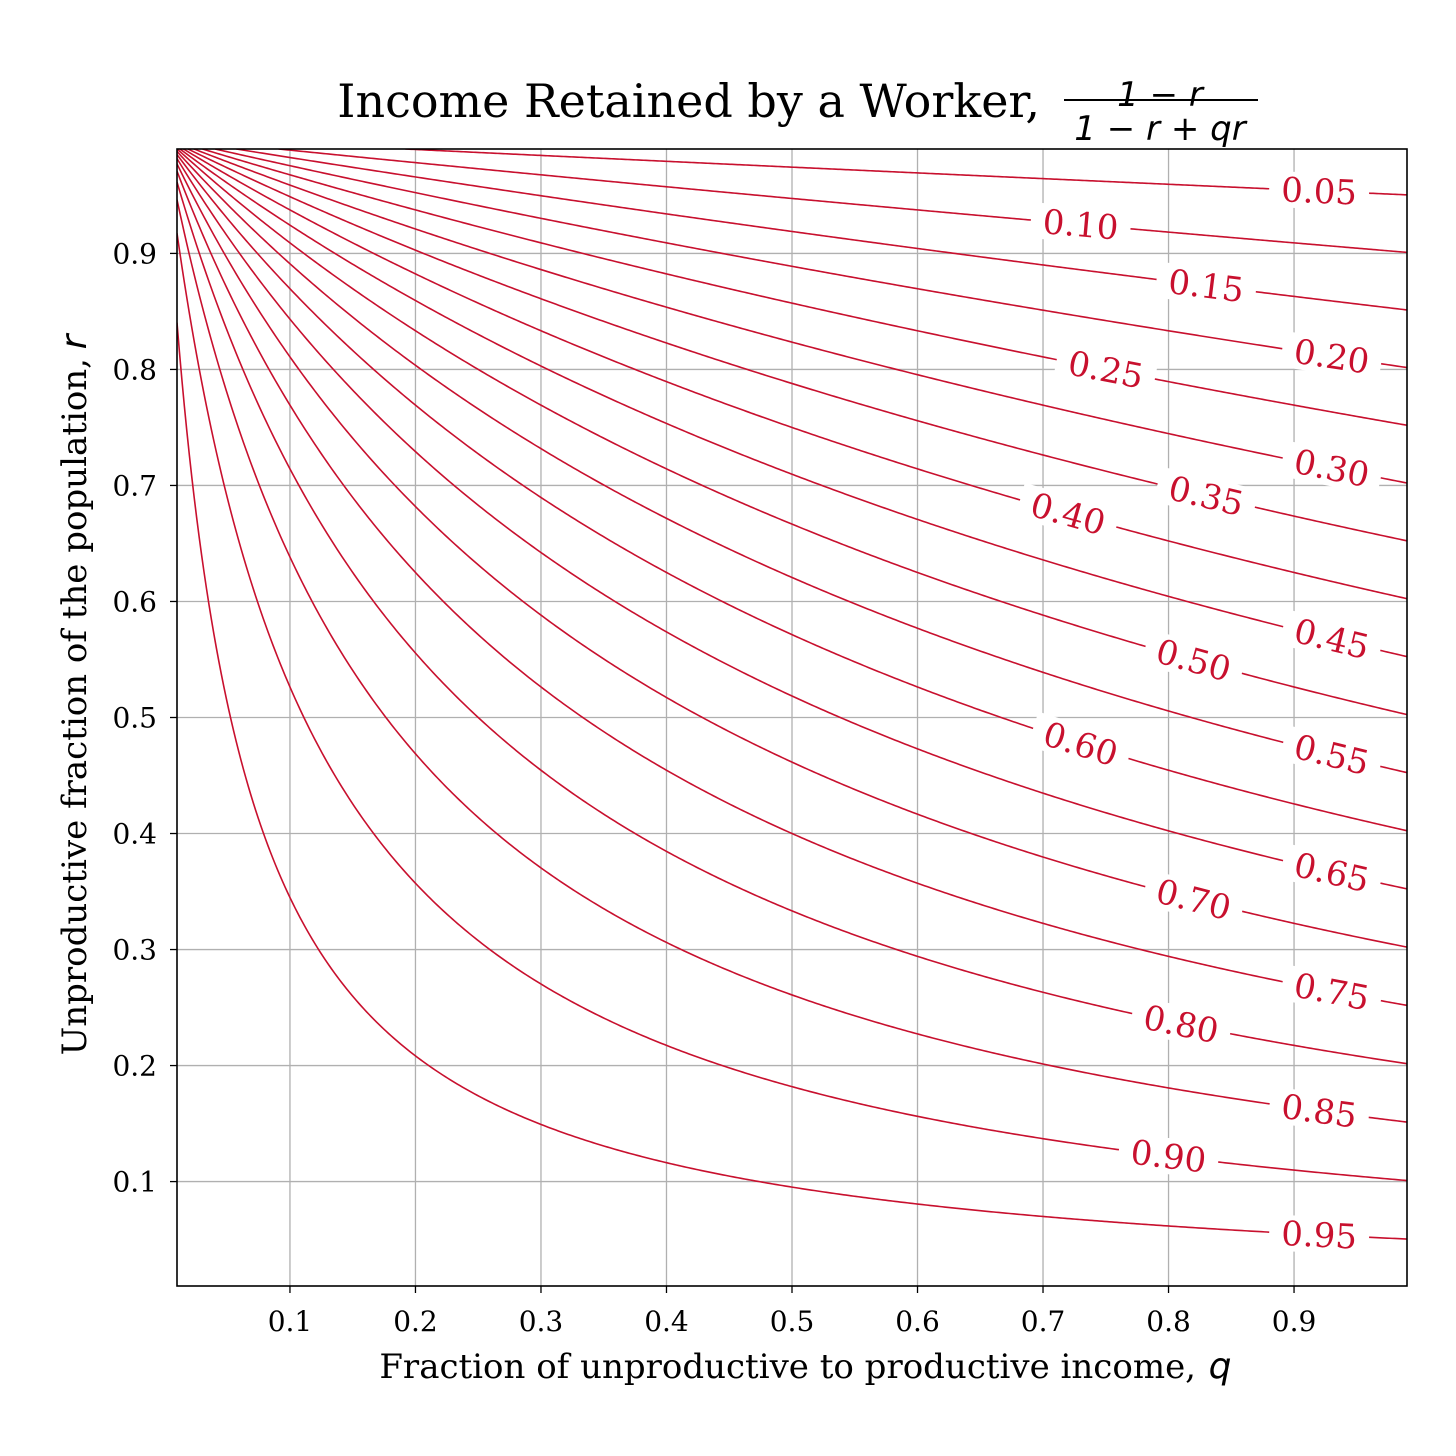  What do you see at coordinates (134, 485) in the screenshot?
I see `y-tick-label: 0.7` at bounding box center [134, 485].